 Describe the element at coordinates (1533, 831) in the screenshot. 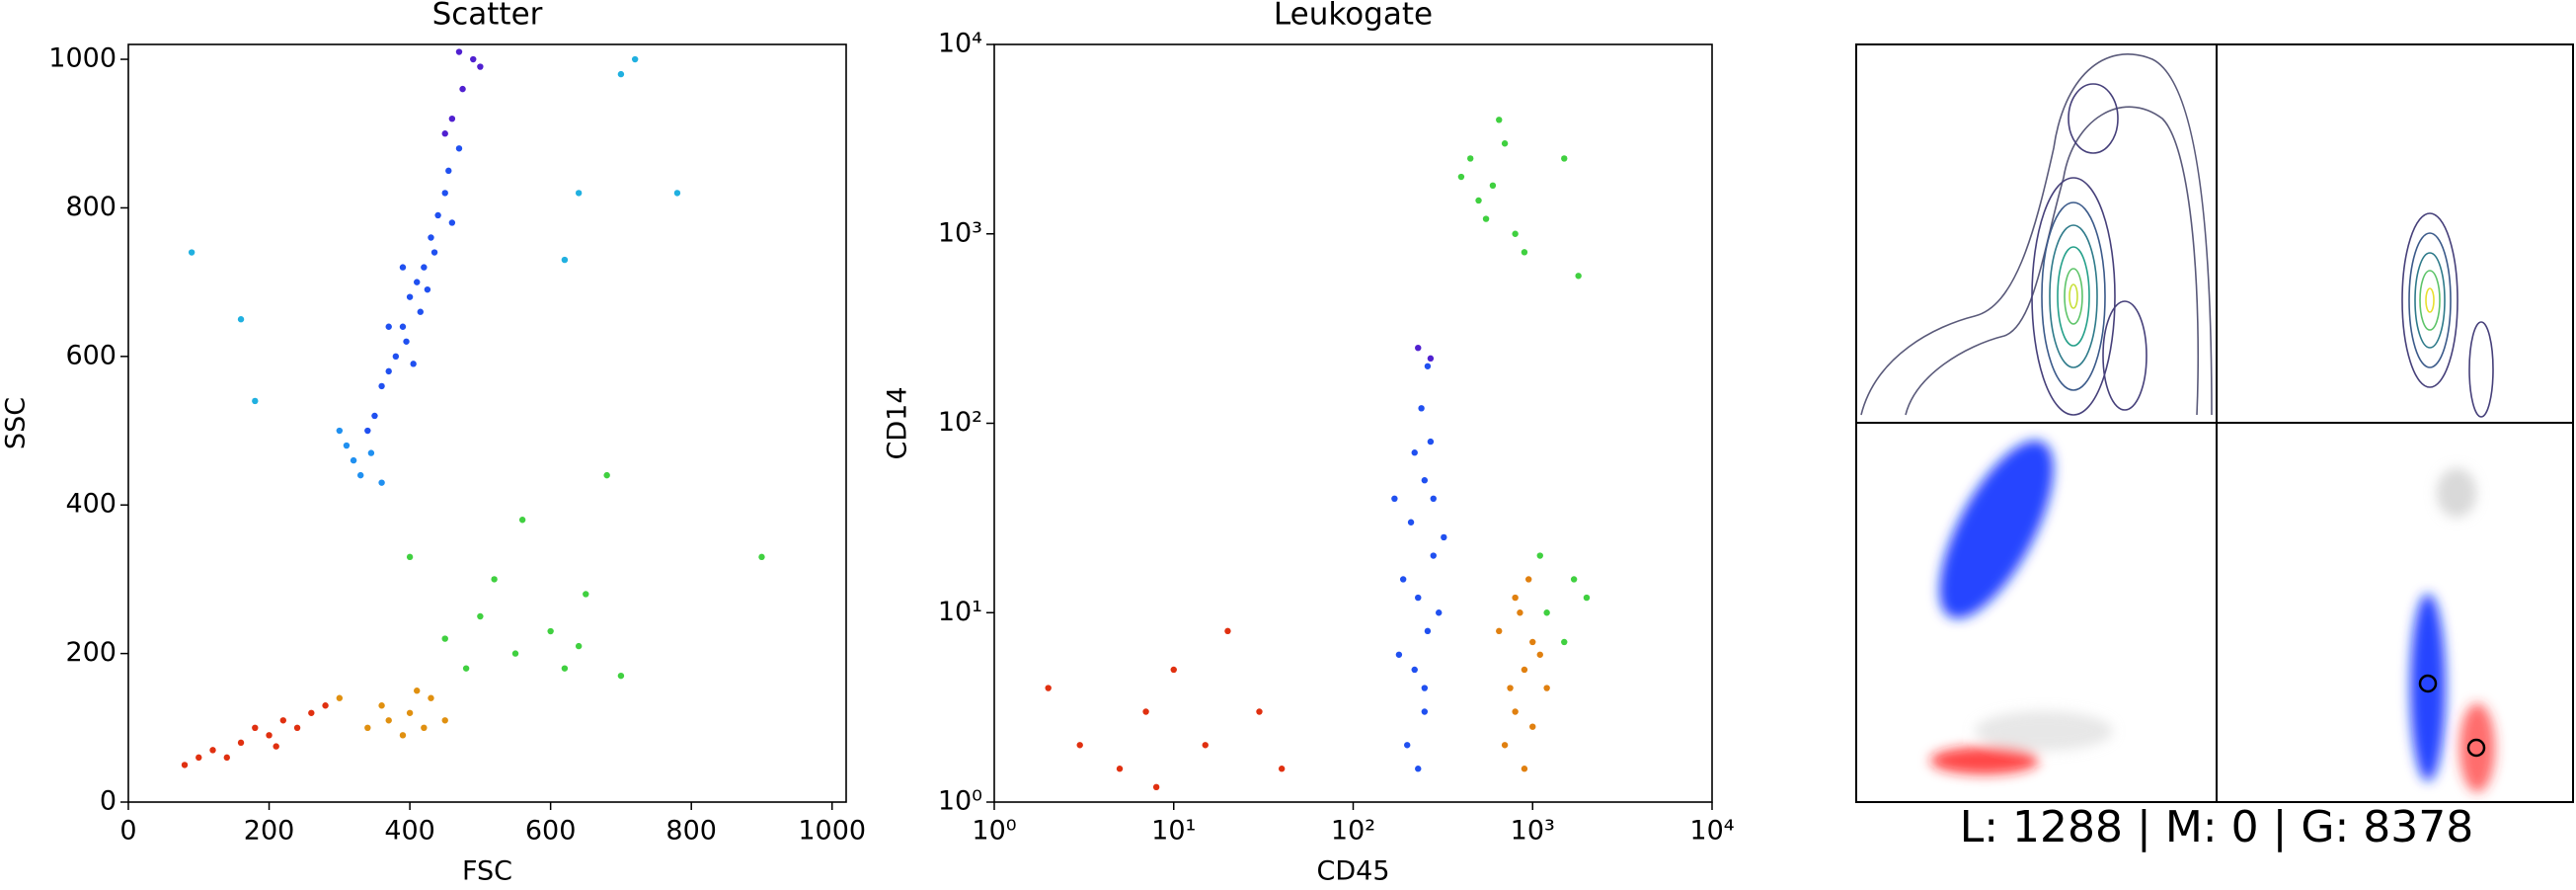

I see `x-tick-label: 10³` at that location.